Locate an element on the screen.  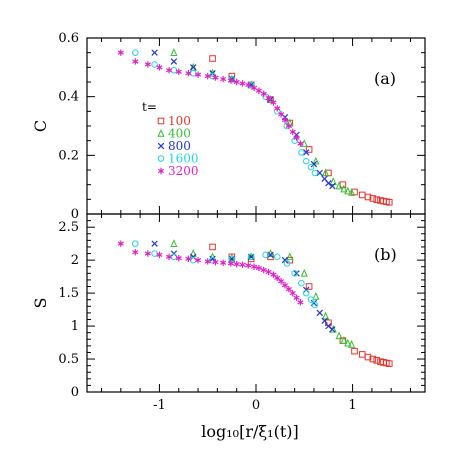
legend-label-t800: 800 is located at coordinates (179, 146).